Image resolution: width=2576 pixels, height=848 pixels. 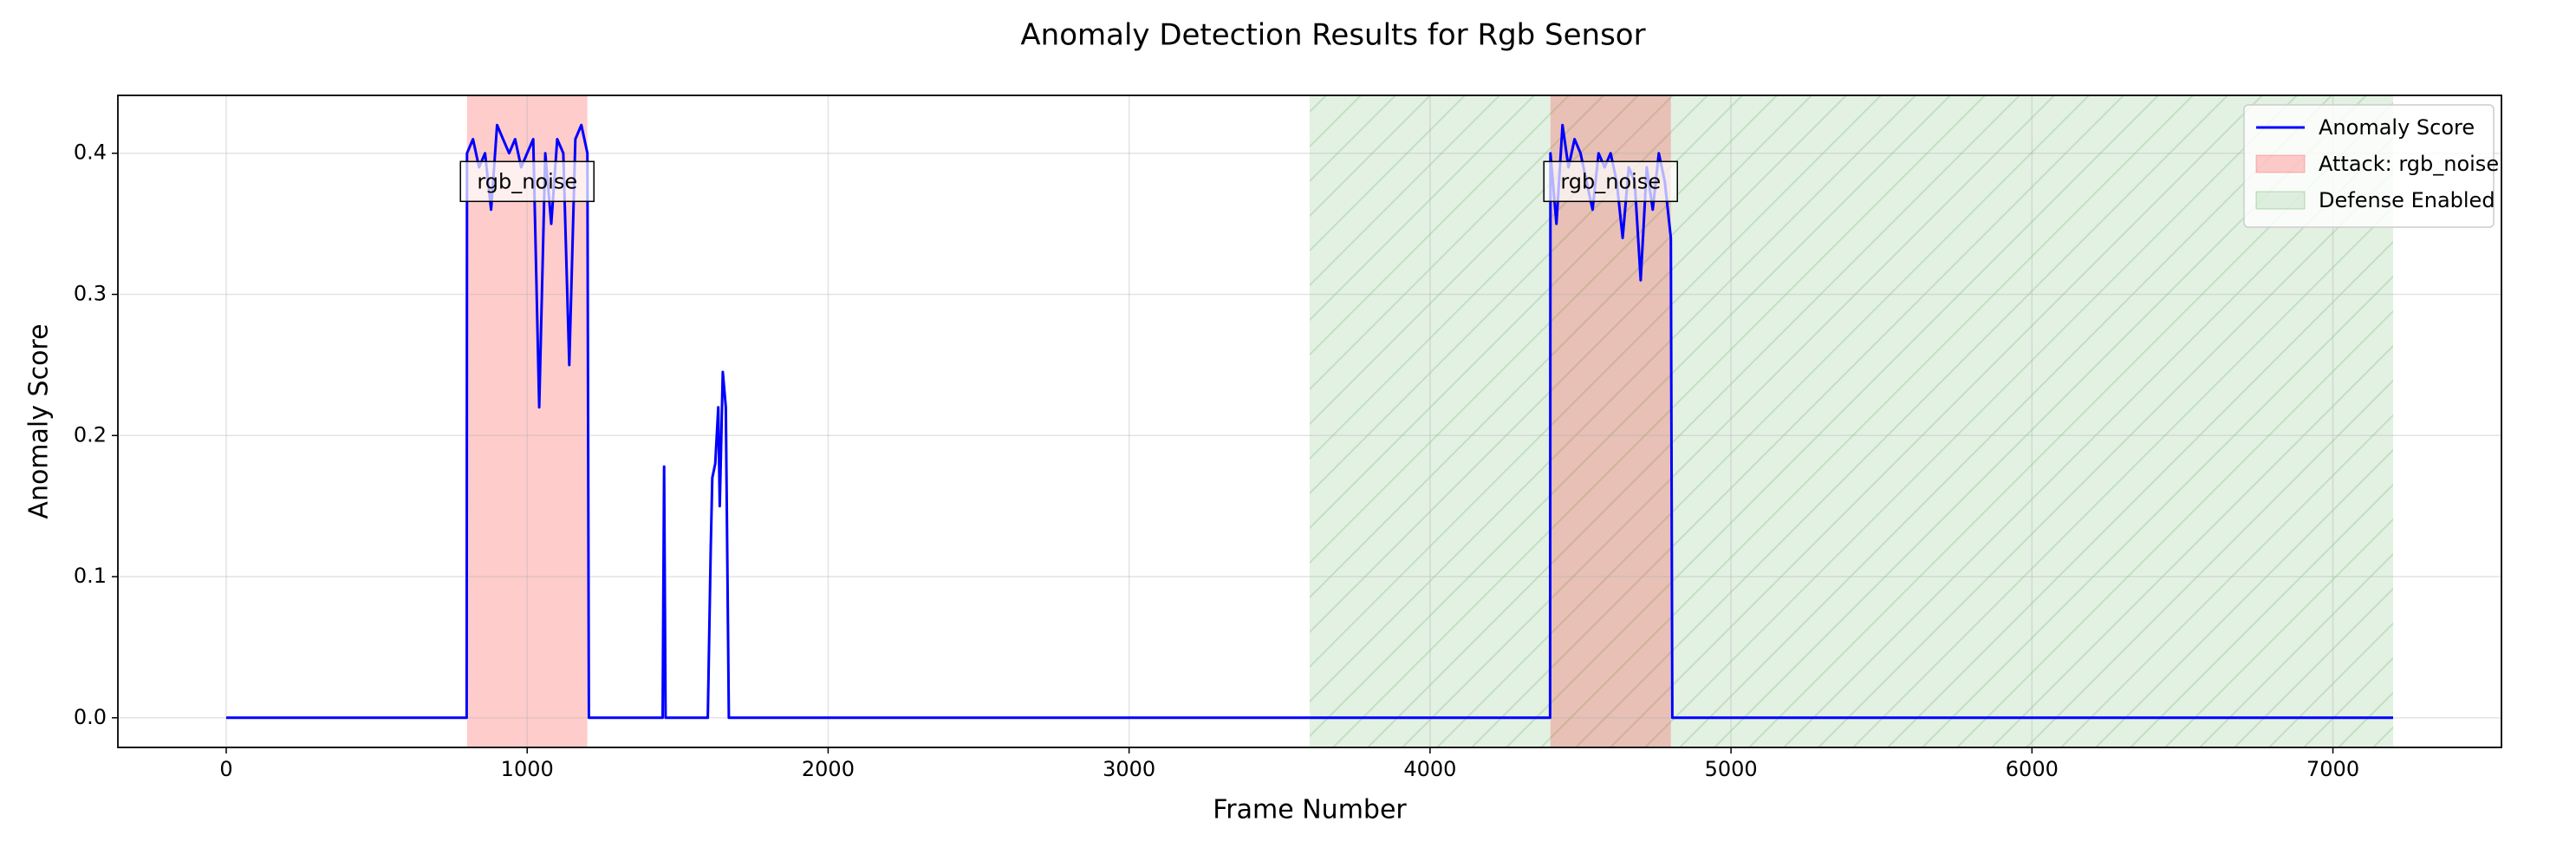 What do you see at coordinates (90, 717) in the screenshot?
I see `y-tick-label: 0.0` at bounding box center [90, 717].